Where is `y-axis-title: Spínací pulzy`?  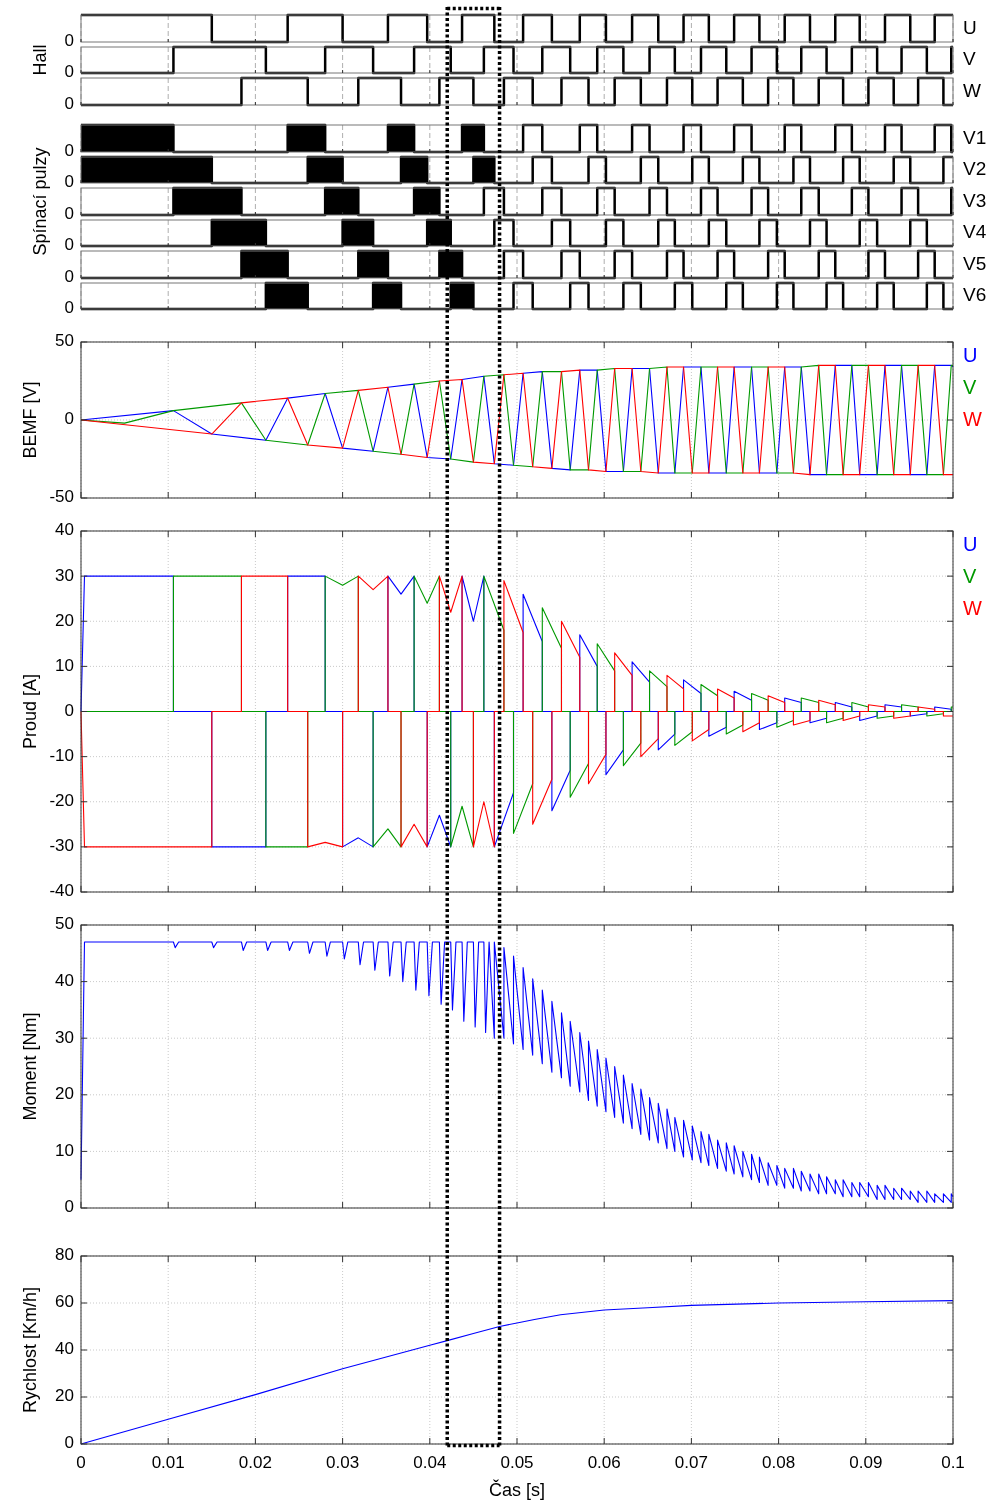
y-axis-title: Spínací pulzy is located at coordinates (40, 201).